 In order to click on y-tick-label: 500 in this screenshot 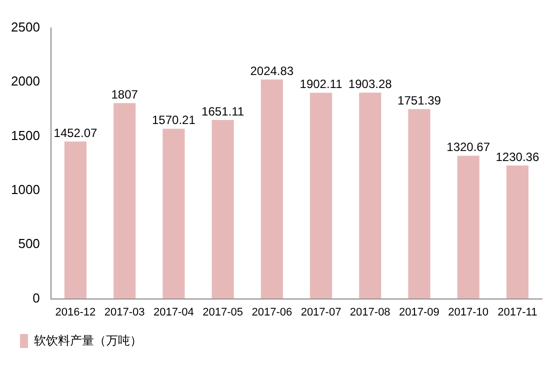, I will do `click(29, 244)`.